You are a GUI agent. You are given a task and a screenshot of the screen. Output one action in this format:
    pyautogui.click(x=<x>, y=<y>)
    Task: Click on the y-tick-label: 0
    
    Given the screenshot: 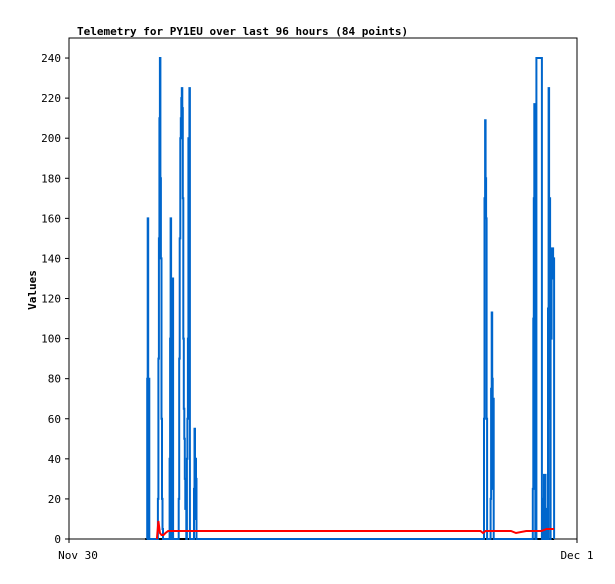 What is the action you would take?
    pyautogui.click(x=57, y=539)
    